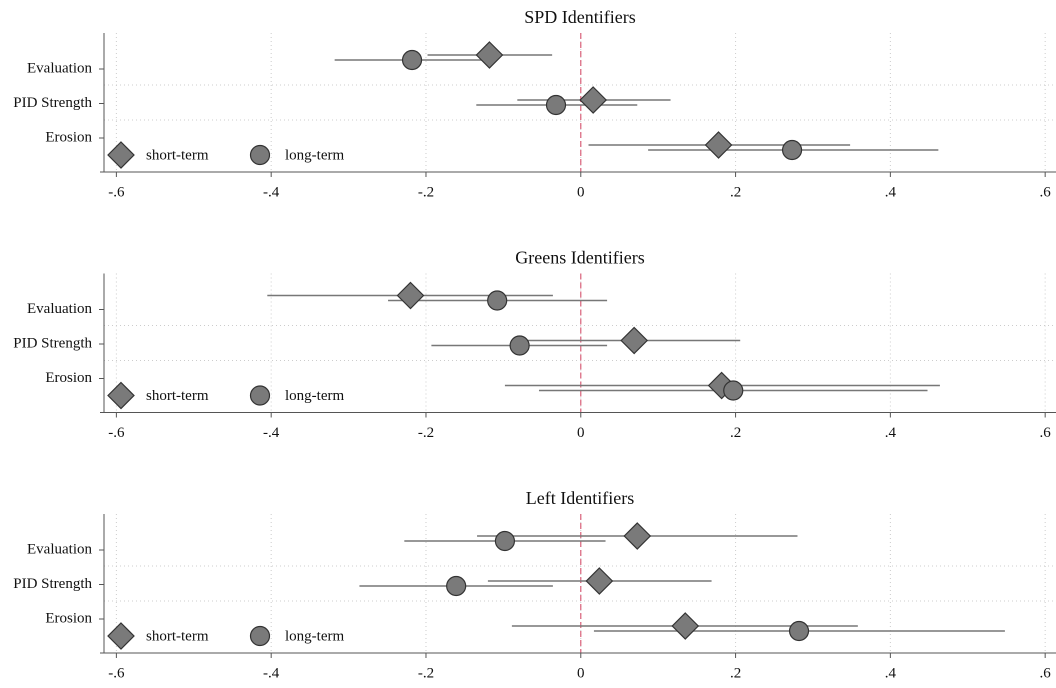 This screenshot has height=688, width=1056. I want to click on chart-title: SPD Identifiers, so click(580, 17).